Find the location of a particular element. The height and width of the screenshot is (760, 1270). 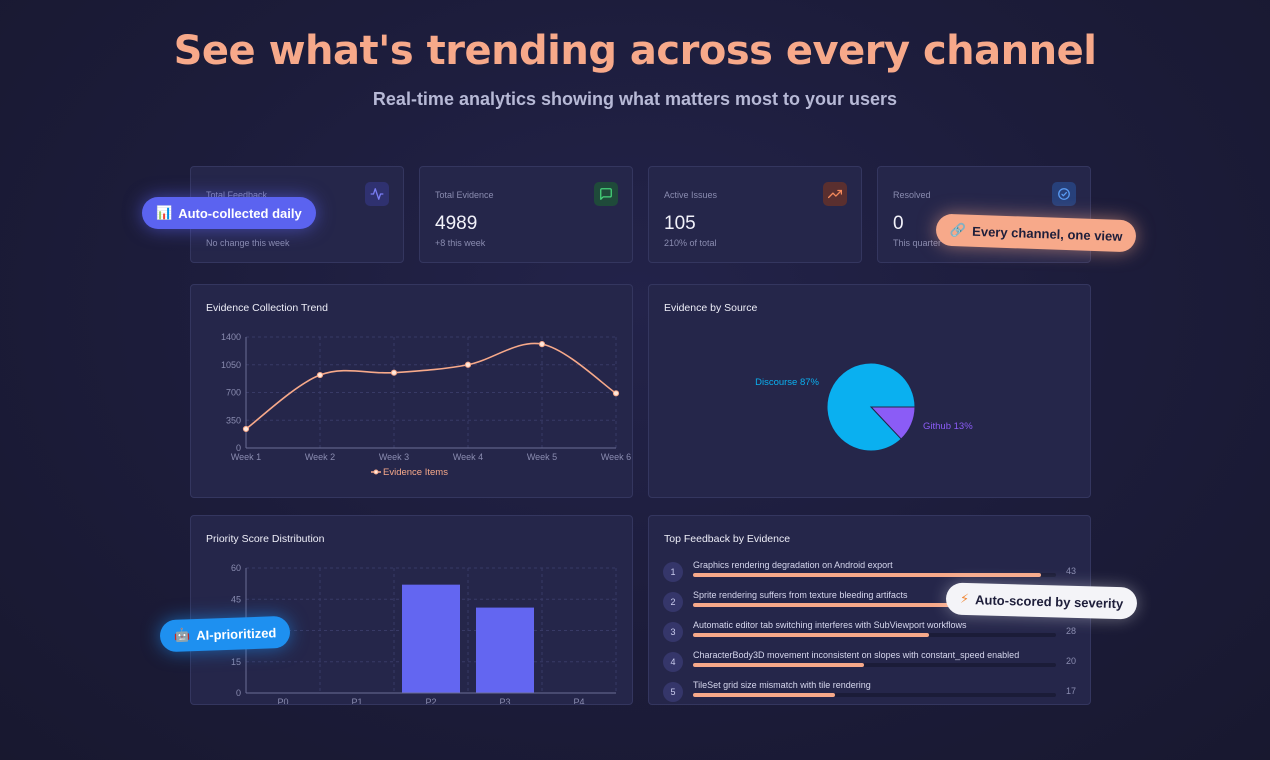

auto-collected-badge: 📊 Auto-collected daily is located at coordinates (229, 213).